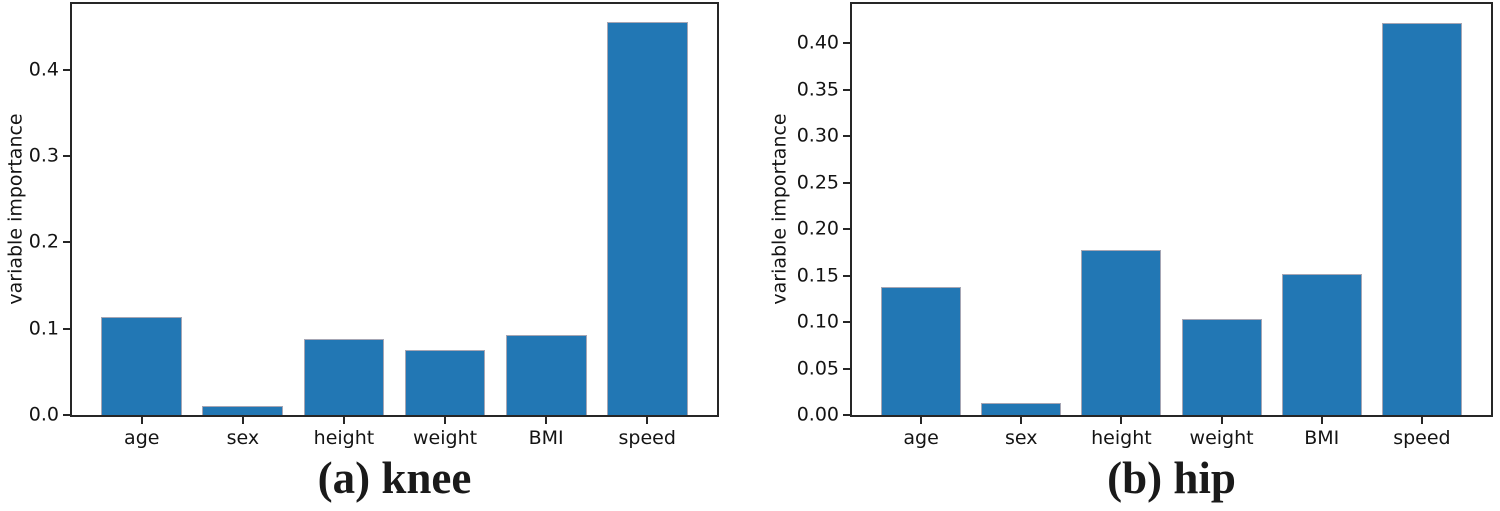 The width and height of the screenshot is (1500, 511). Describe the element at coordinates (817, 414) in the screenshot. I see `y-tick-label-0.00: 0.00` at that location.